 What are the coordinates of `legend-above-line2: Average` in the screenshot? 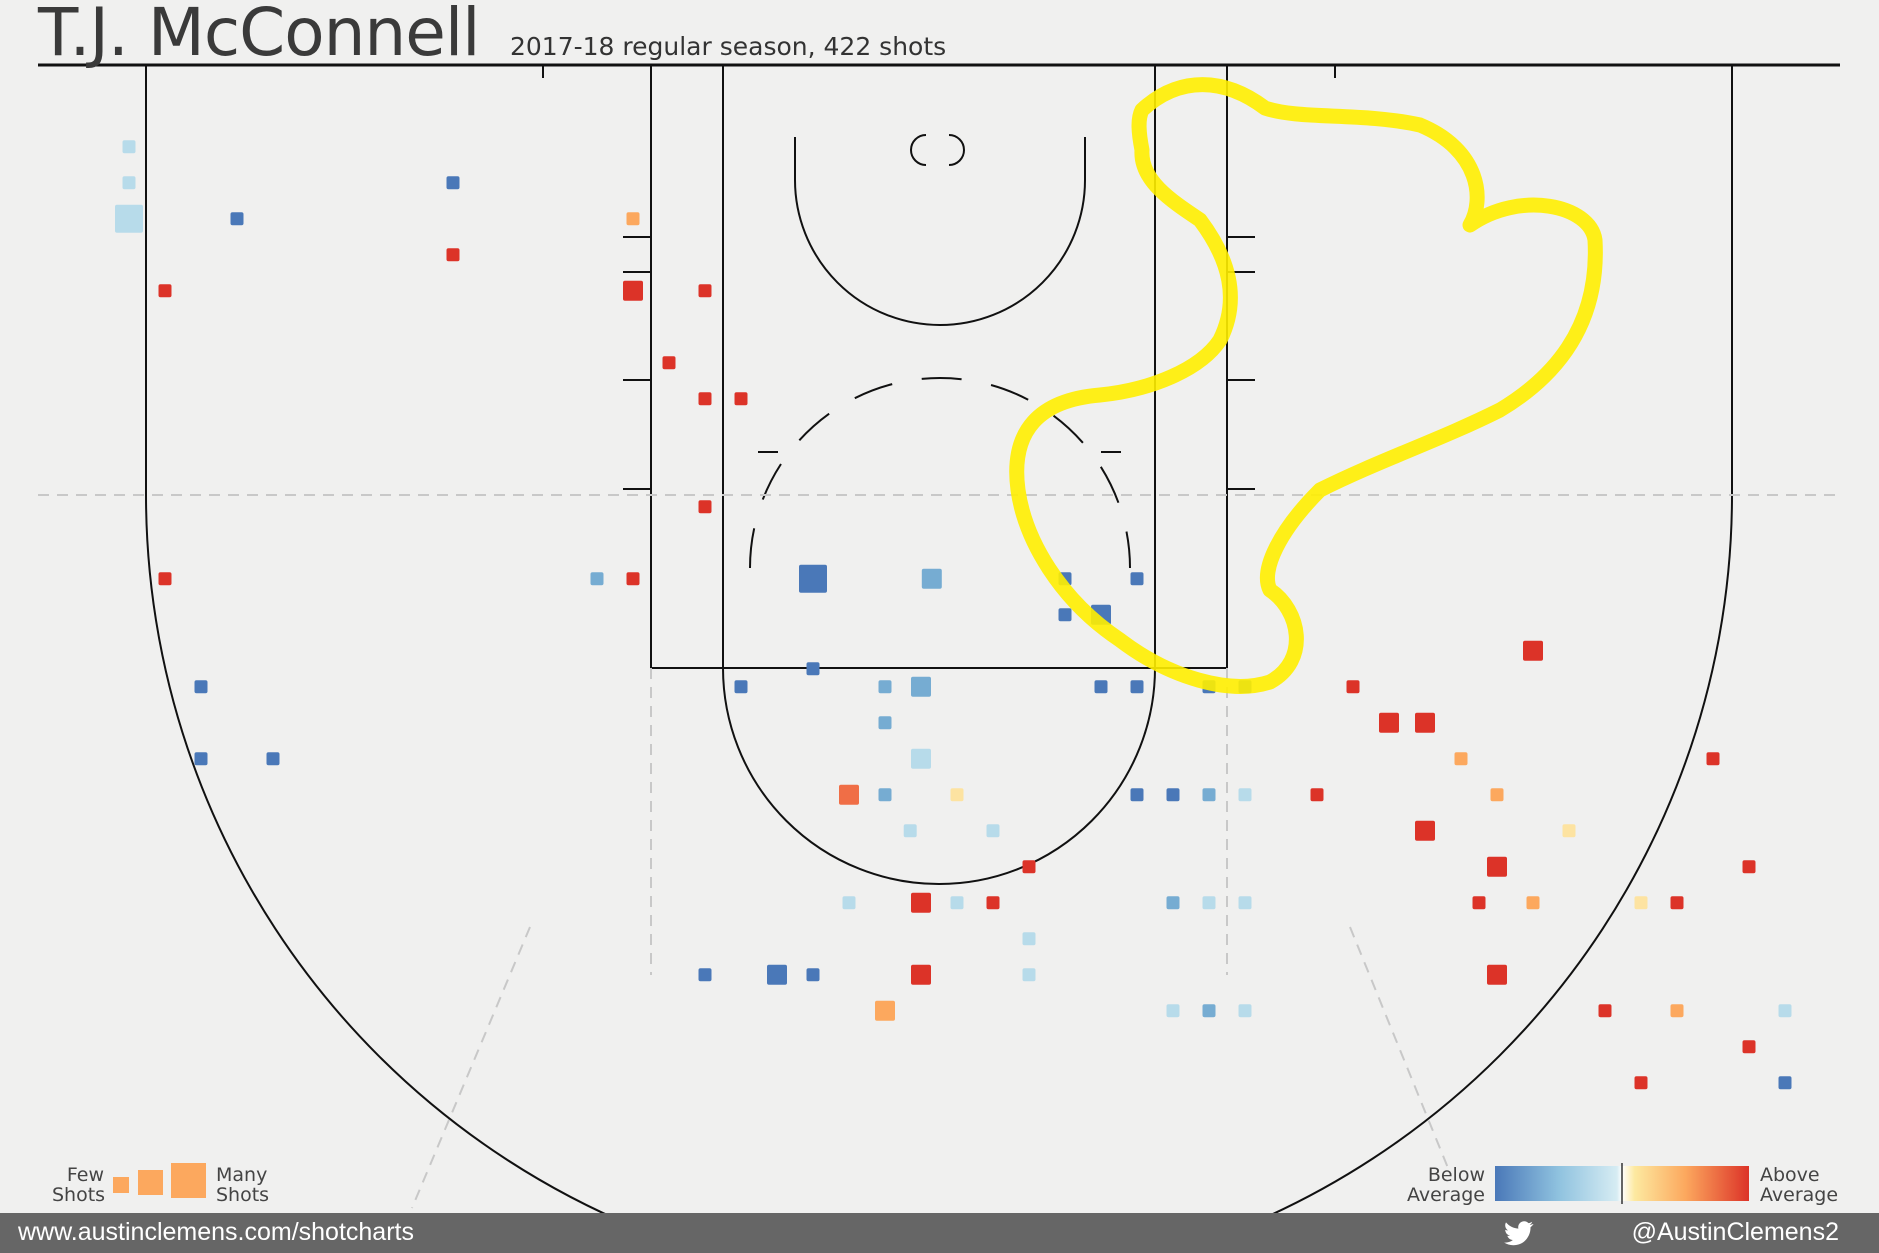 It's located at (1799, 1195).